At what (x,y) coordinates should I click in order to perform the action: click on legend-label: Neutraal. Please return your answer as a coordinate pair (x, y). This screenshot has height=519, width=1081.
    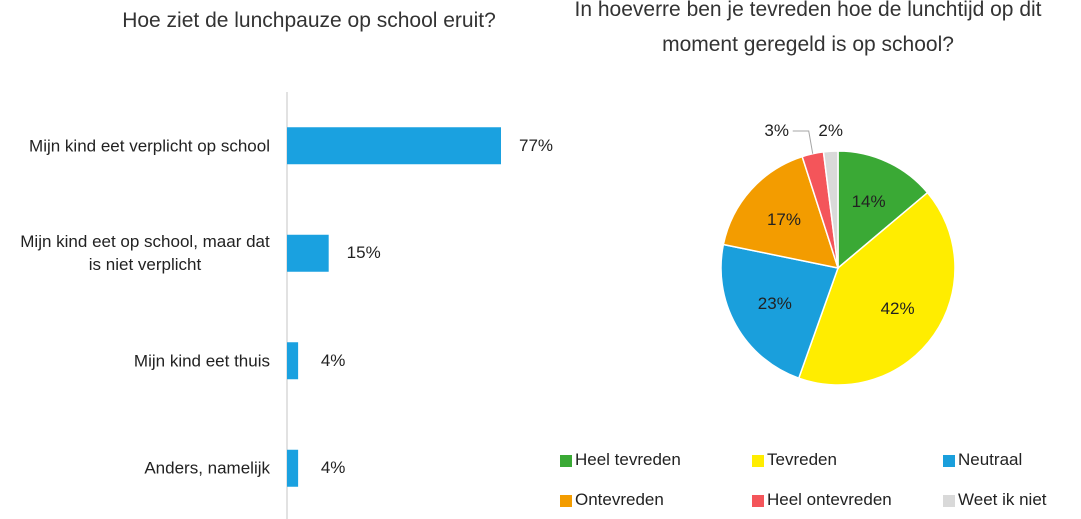
    Looking at the image, I should click on (990, 459).